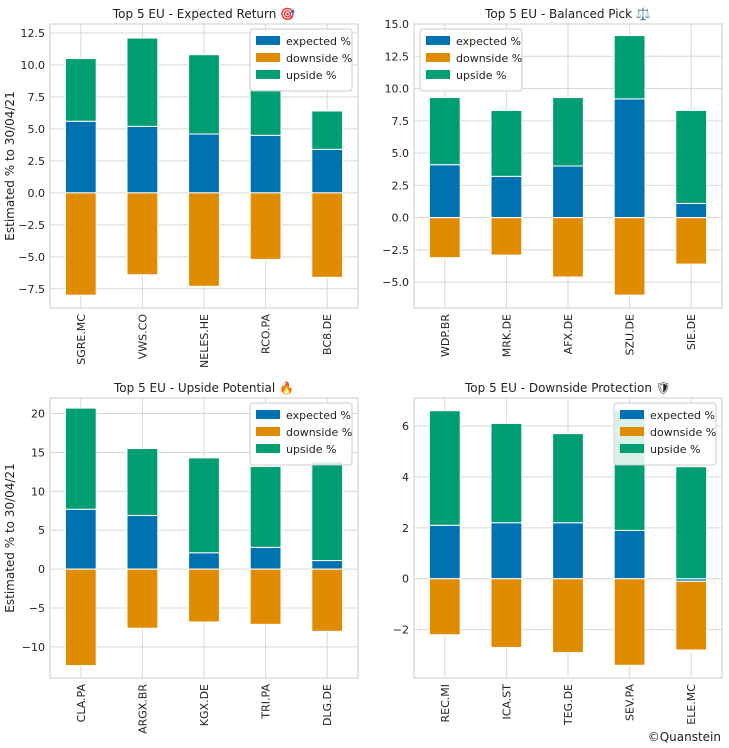 This screenshot has height=748, width=729. I want to click on x-tick-label: ELE.MC, so click(691, 704).